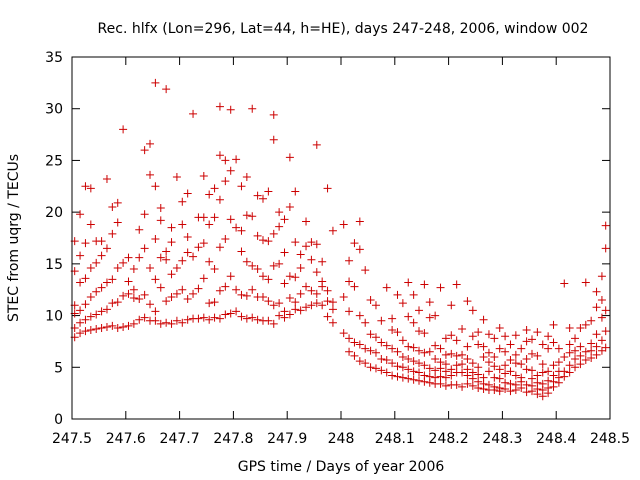 This screenshot has width=640, height=480. What do you see at coordinates (14, 238) in the screenshot?
I see `y-axis-label: STEC from uqrg / TECUs` at bounding box center [14, 238].